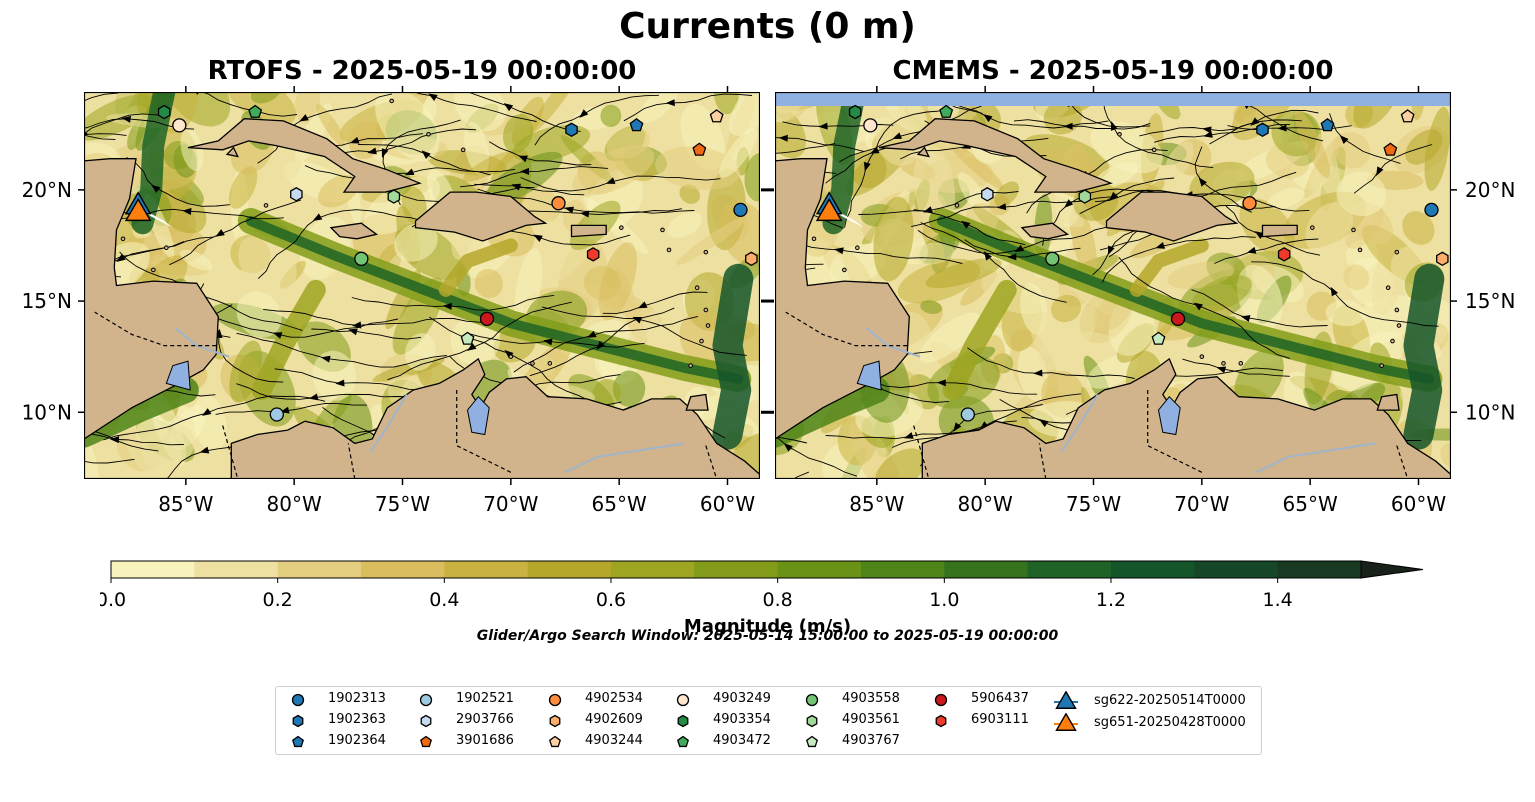  Describe the element at coordinates (860, 699) in the screenshot. I see `legend-item: 4903558` at that location.